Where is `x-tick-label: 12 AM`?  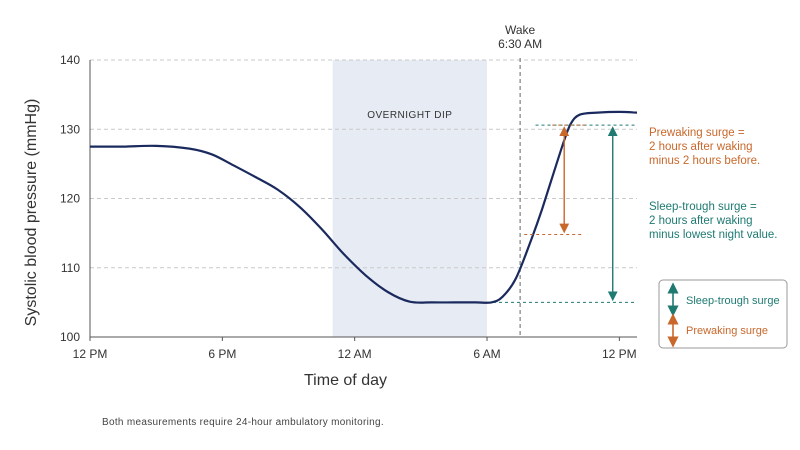
x-tick-label: 12 AM is located at coordinates (355, 354).